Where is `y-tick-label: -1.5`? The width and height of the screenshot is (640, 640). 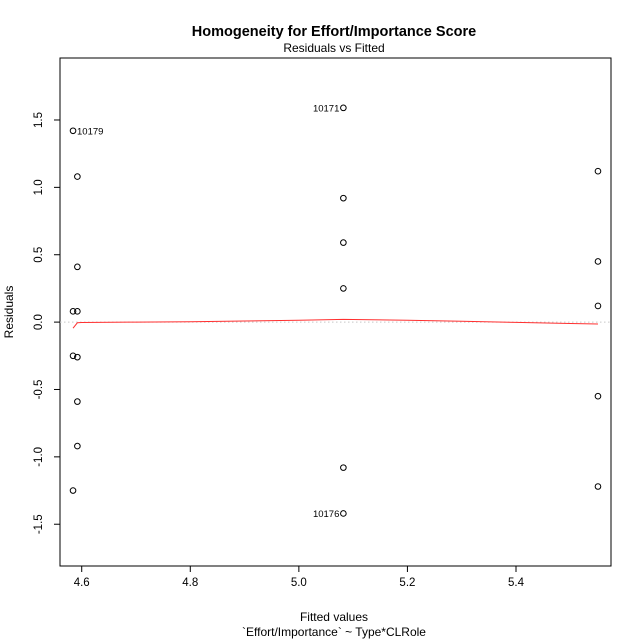
y-tick-label: -1.5 is located at coordinates (39, 524).